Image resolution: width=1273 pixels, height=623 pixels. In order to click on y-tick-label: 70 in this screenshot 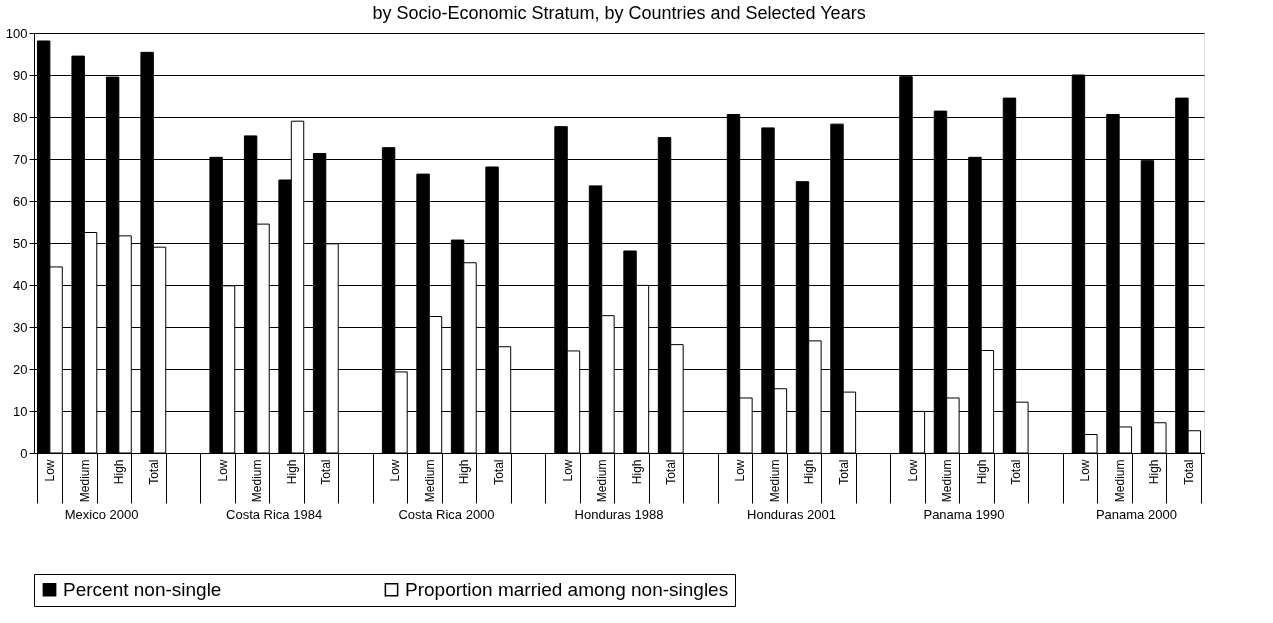, I will do `click(20, 159)`.